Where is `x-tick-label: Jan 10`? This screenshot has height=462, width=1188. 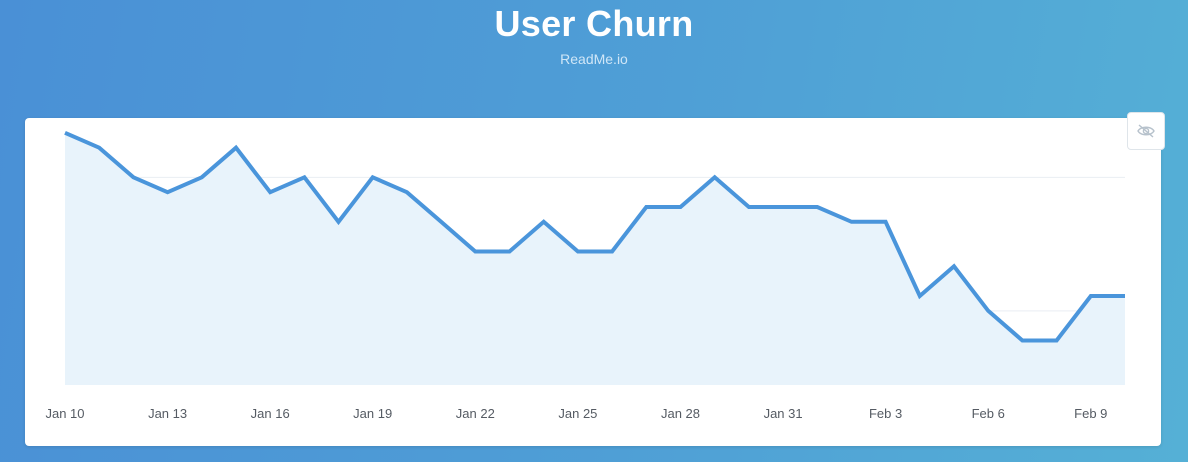
x-tick-label: Jan 10 is located at coordinates (64, 413).